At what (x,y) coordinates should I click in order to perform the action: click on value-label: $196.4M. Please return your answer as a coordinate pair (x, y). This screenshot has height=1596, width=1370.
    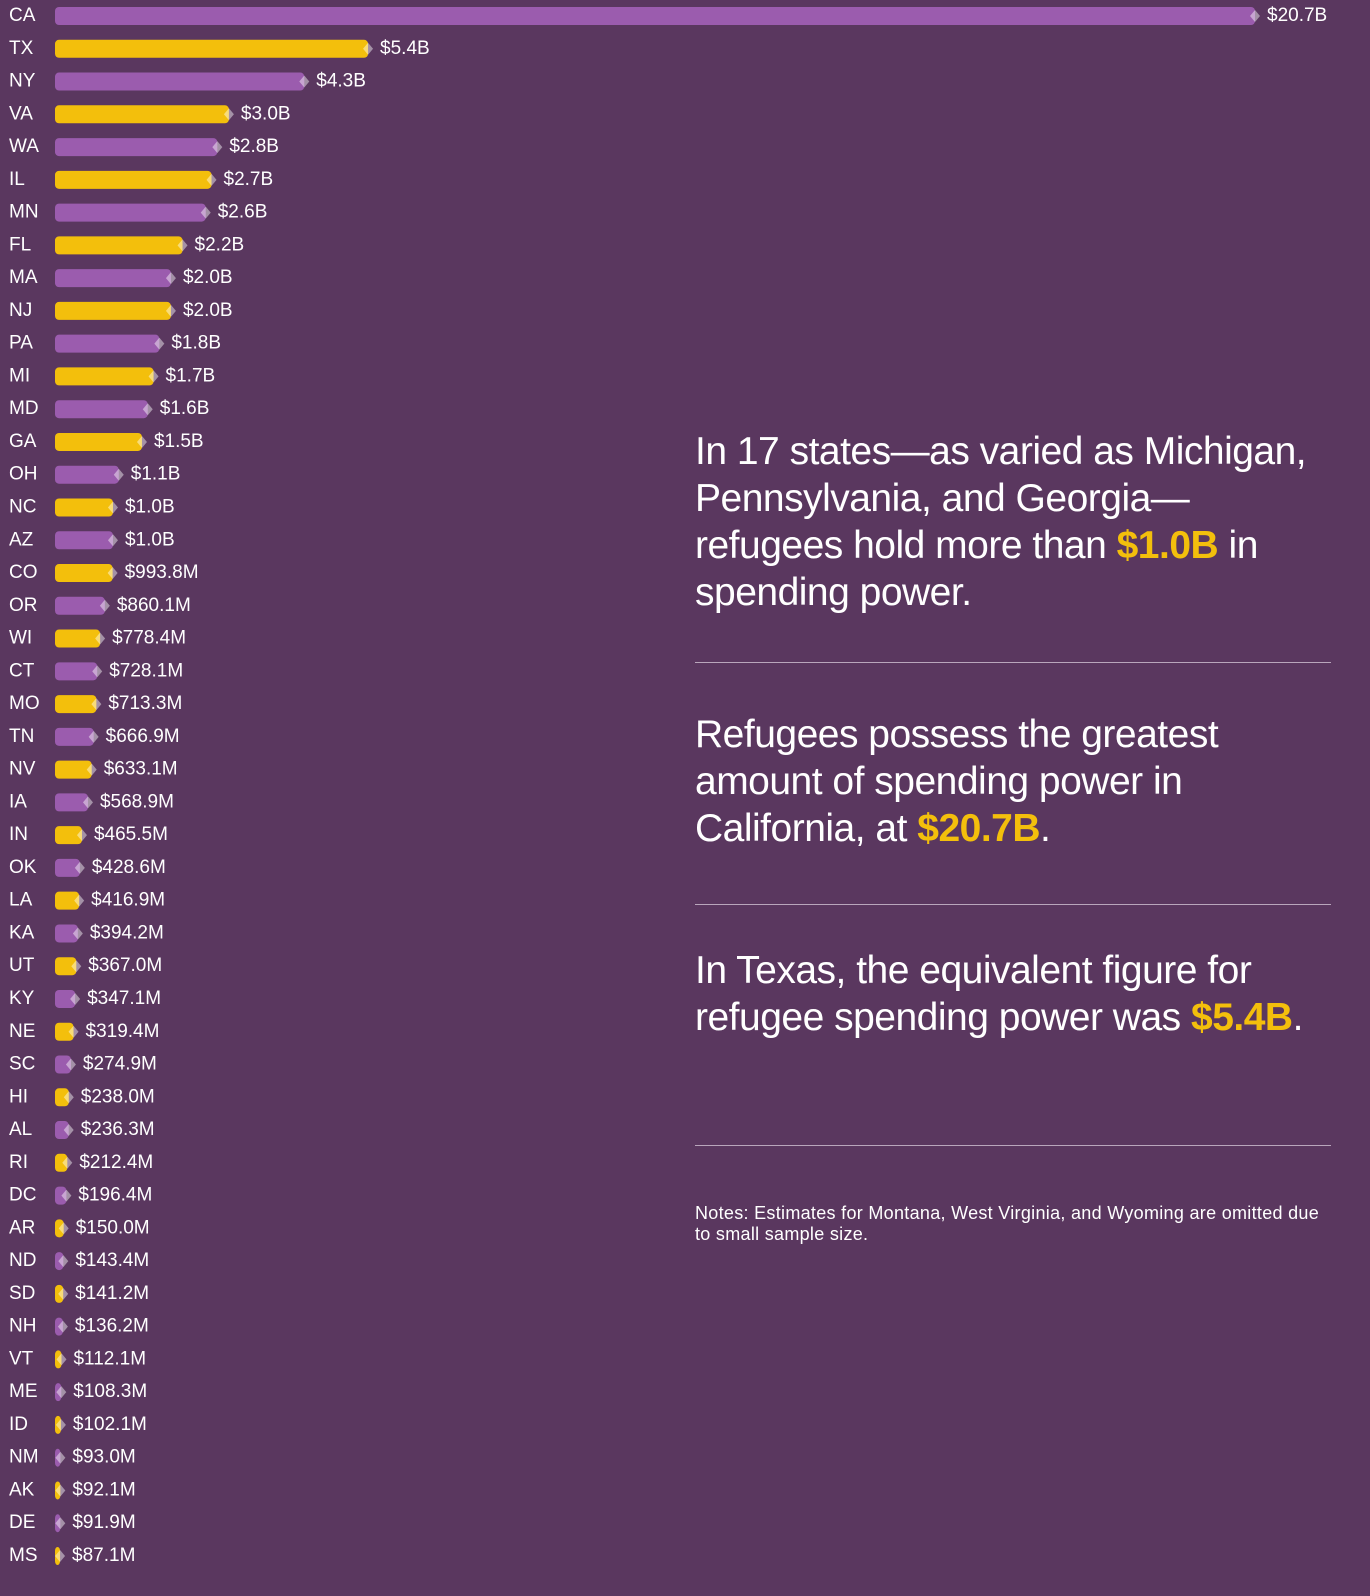
    Looking at the image, I should click on (115, 1195).